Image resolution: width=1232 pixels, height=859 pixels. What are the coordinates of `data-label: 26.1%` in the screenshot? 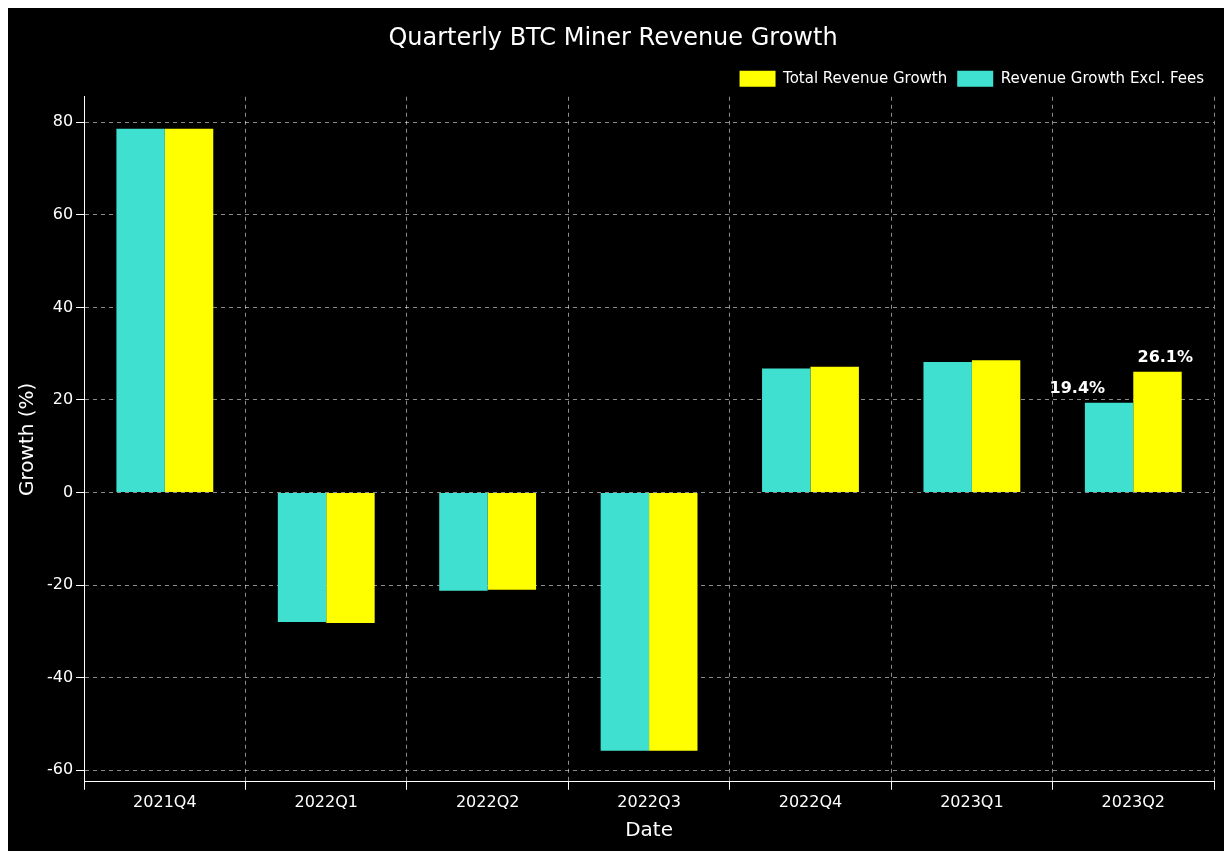 It's located at (1165, 356).